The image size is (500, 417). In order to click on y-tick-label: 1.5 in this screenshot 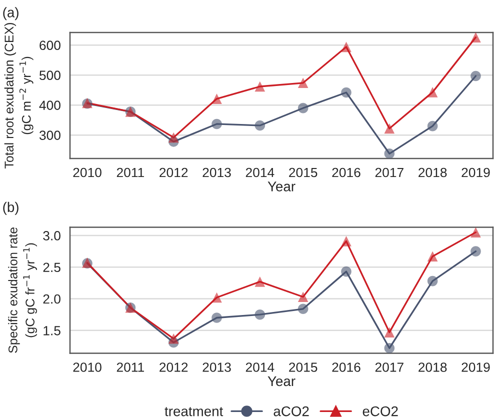, I will do `click(52, 331)`.